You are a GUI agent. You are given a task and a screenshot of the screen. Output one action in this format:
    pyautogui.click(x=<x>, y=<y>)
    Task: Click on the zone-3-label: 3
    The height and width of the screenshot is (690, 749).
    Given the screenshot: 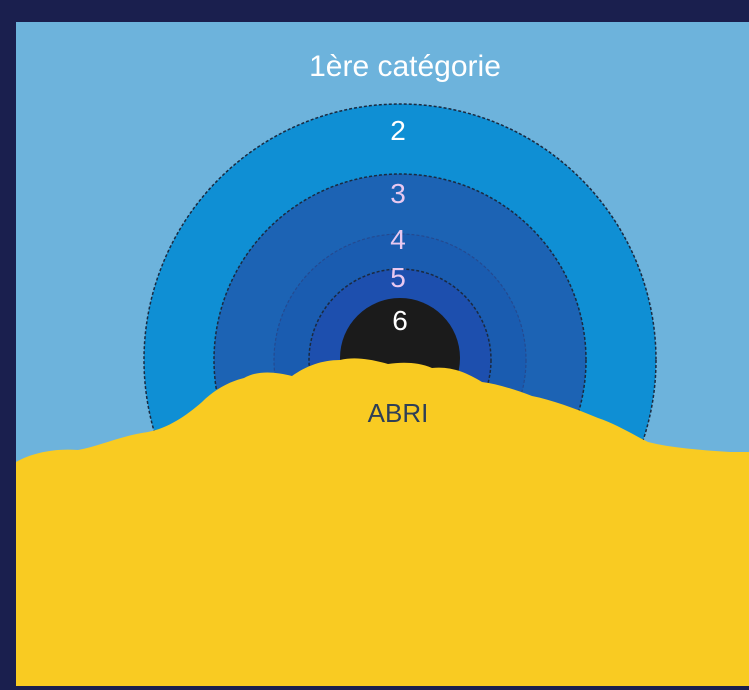 What is the action you would take?
    pyautogui.click(x=398, y=193)
    